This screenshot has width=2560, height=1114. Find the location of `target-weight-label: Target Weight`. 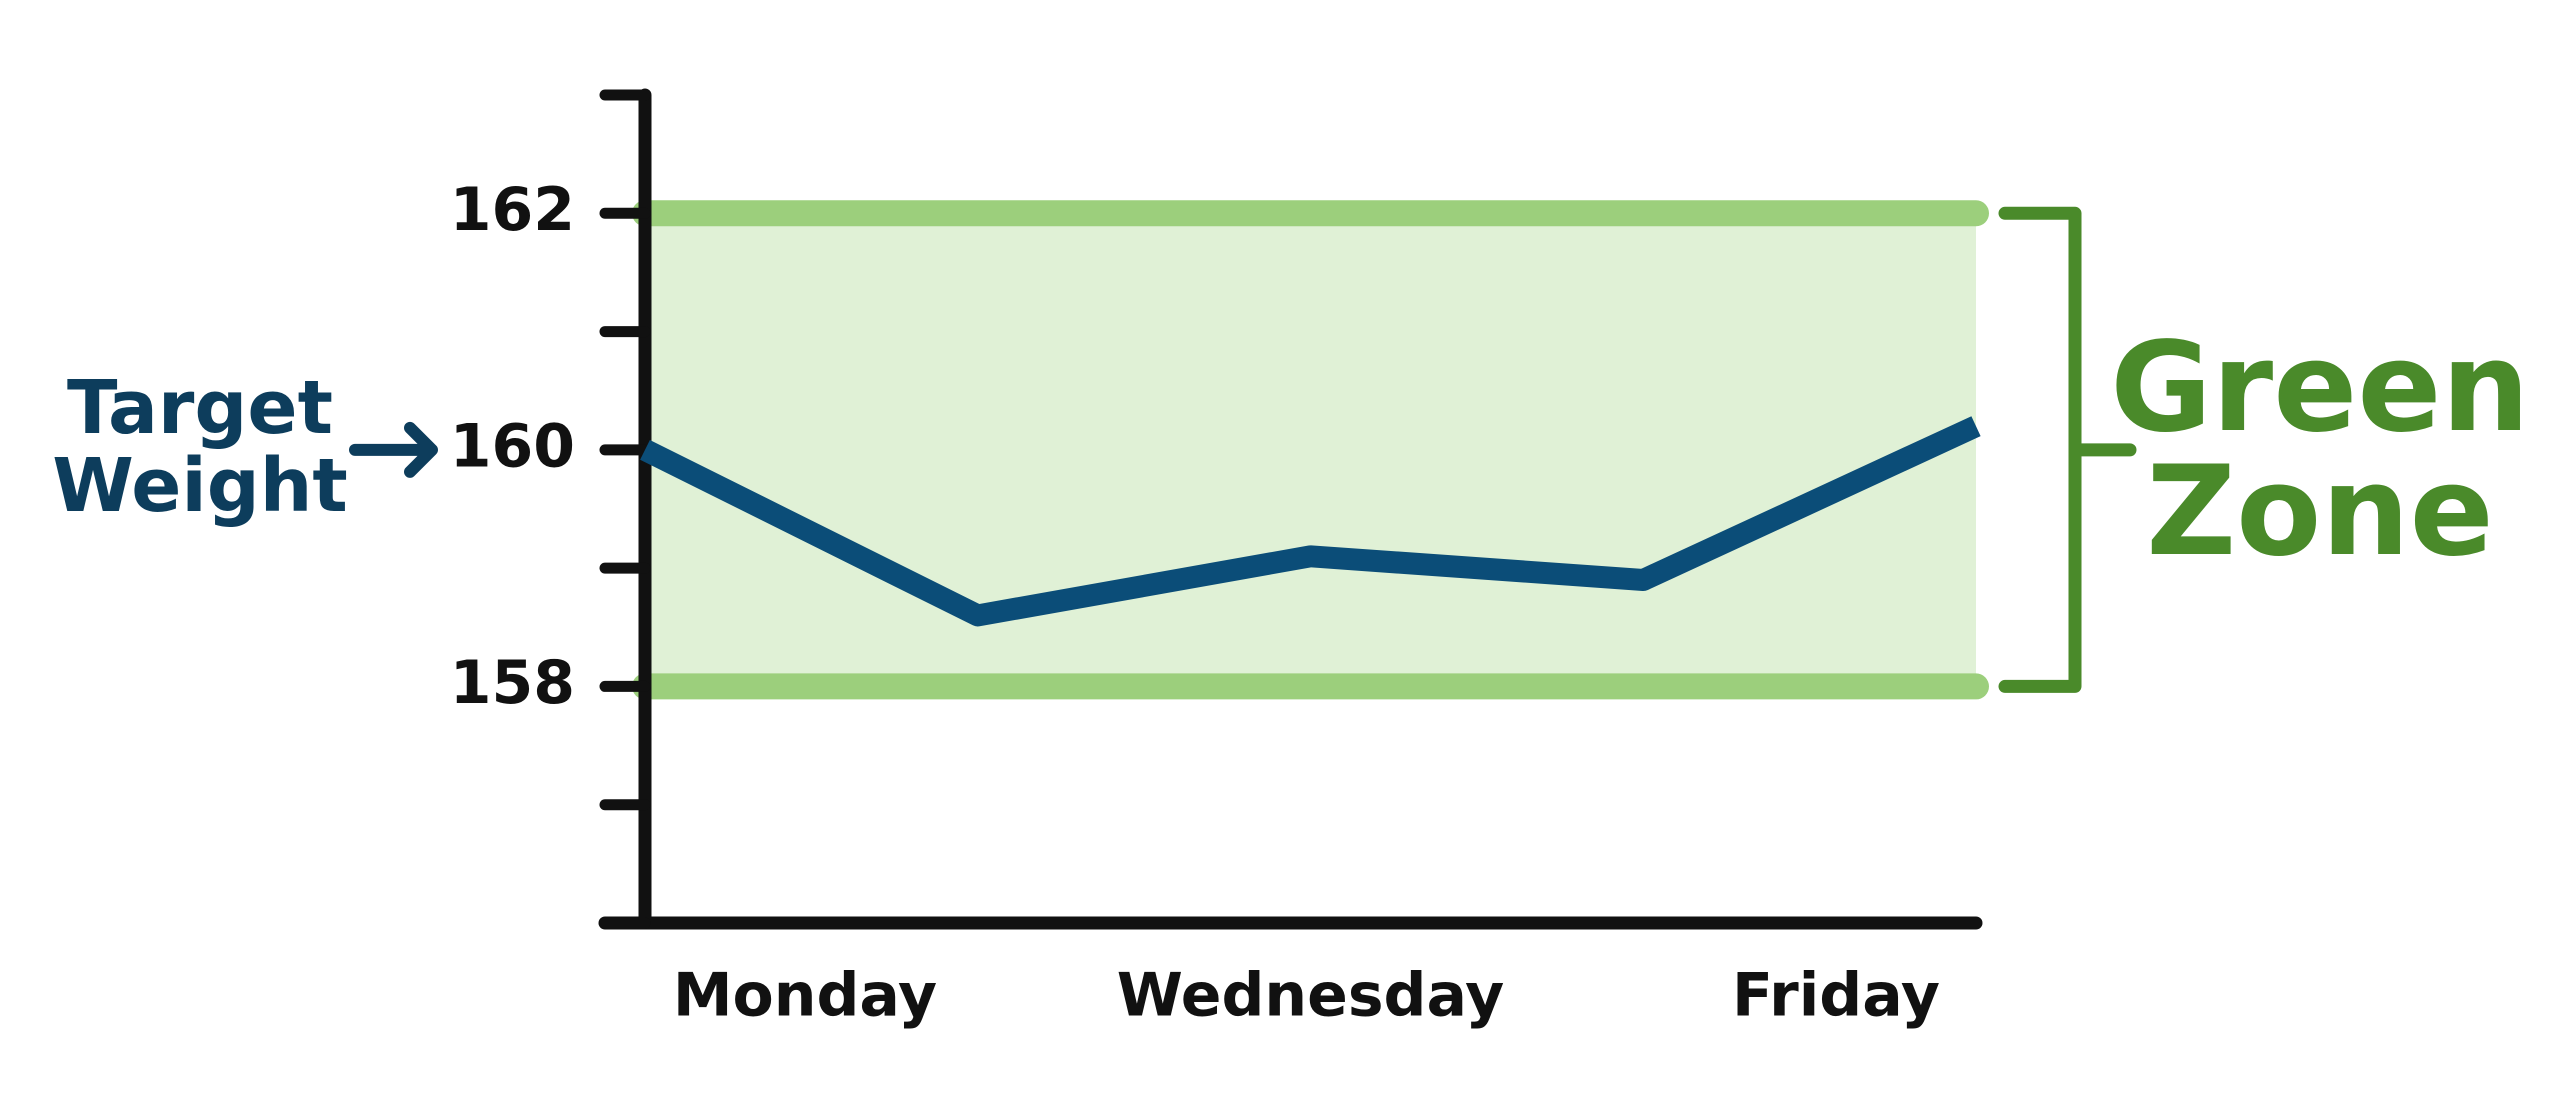

target-weight-label: Target Weight is located at coordinates (200, 446).